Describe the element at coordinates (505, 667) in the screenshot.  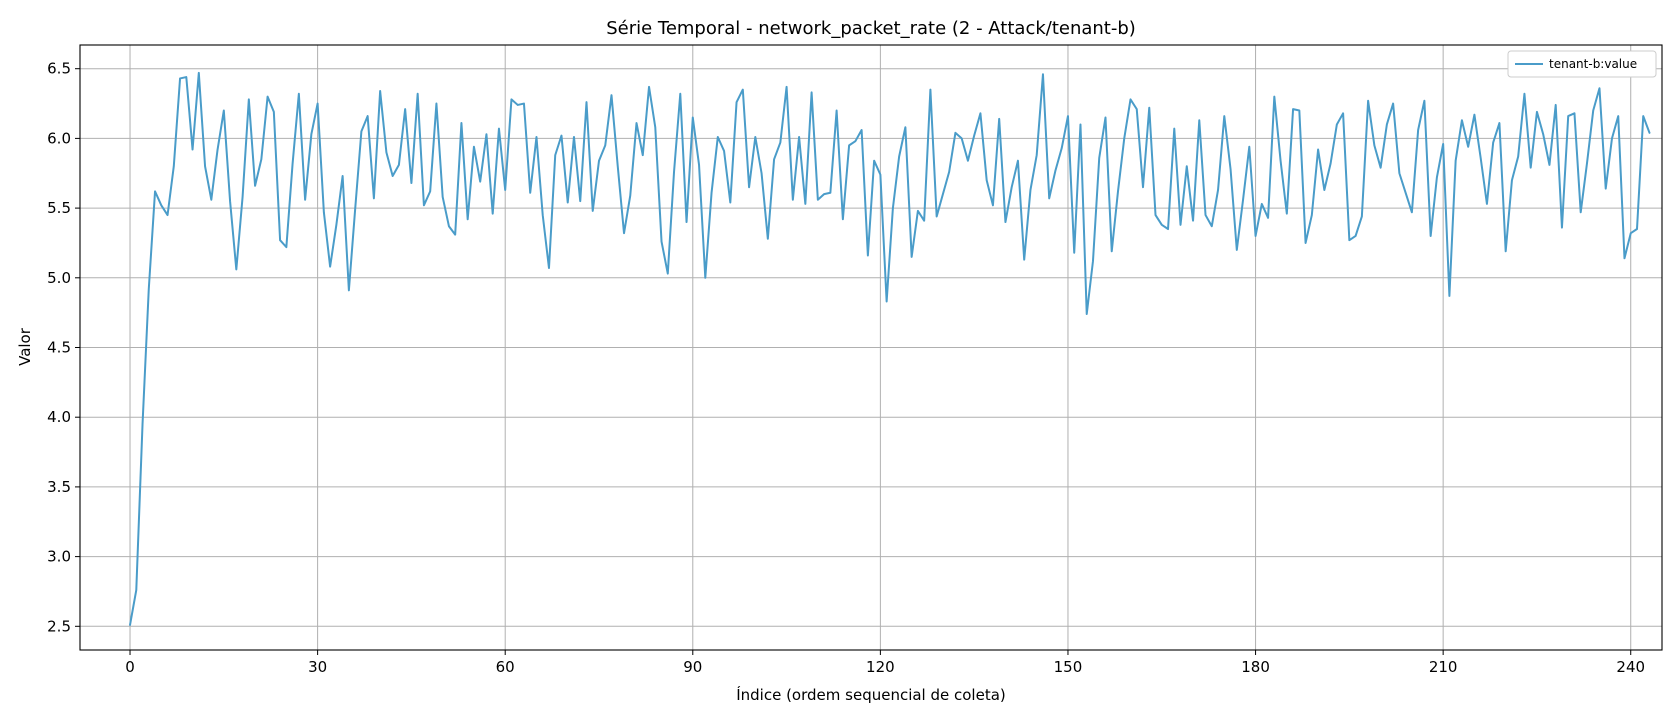
I see `x-tick-label: 60` at that location.